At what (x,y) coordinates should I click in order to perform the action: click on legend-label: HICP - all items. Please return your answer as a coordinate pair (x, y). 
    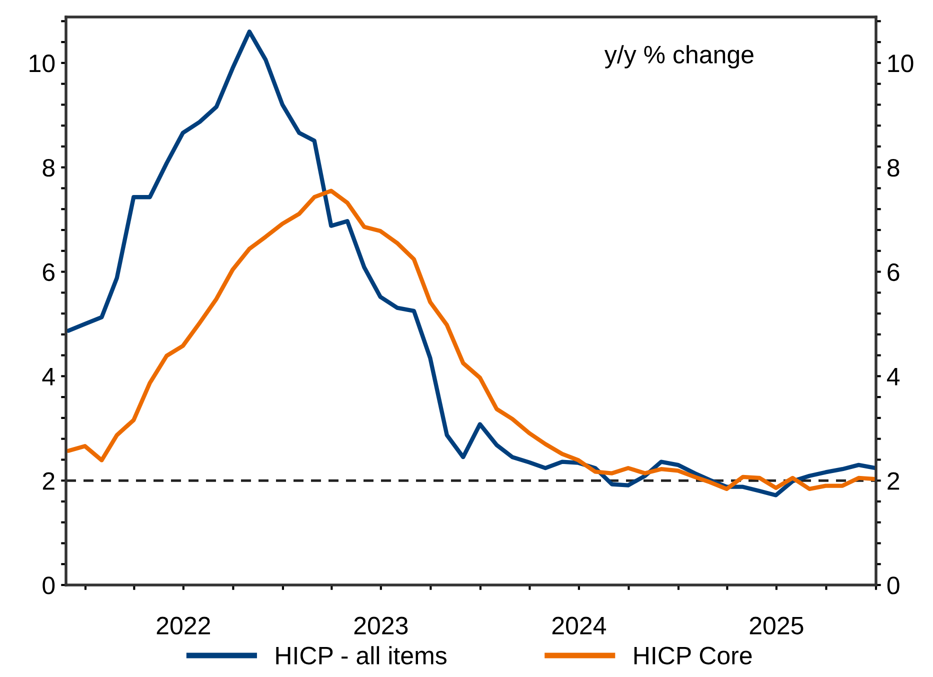
    Looking at the image, I should click on (361, 655).